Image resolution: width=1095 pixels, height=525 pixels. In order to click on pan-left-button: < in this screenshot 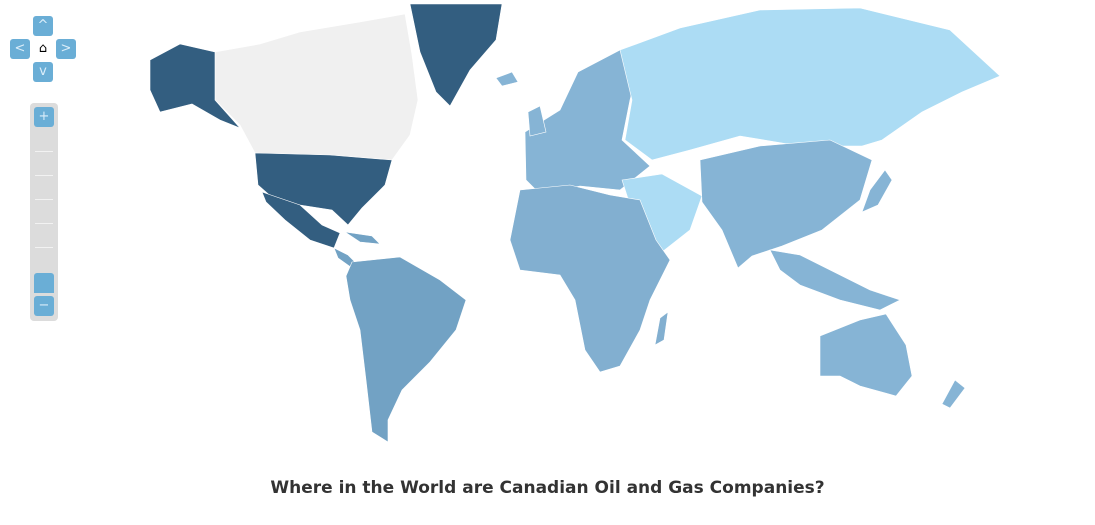, I will do `click(20, 49)`.